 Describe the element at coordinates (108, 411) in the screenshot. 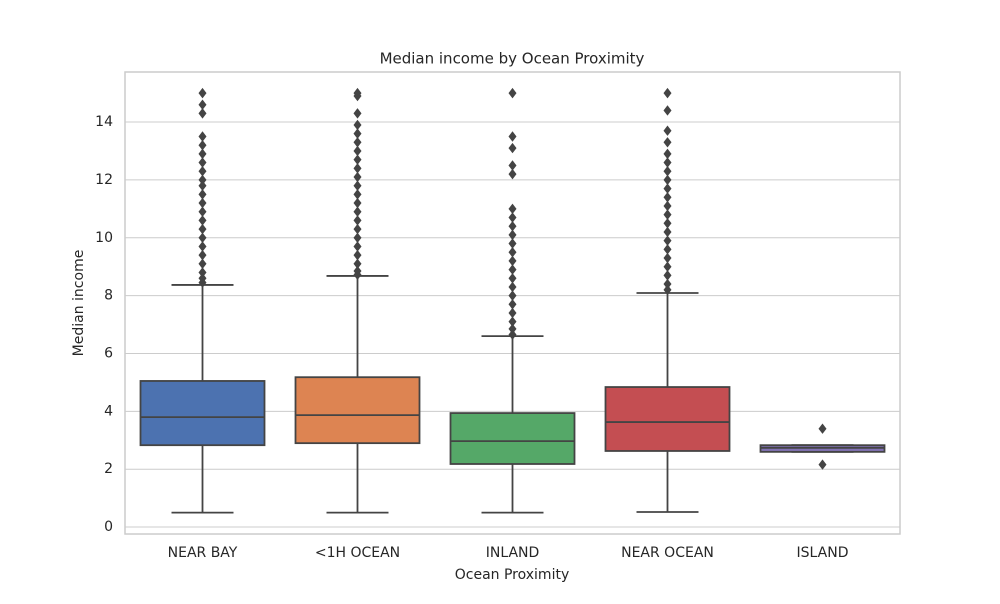

I see `y-tick-label: 4` at that location.